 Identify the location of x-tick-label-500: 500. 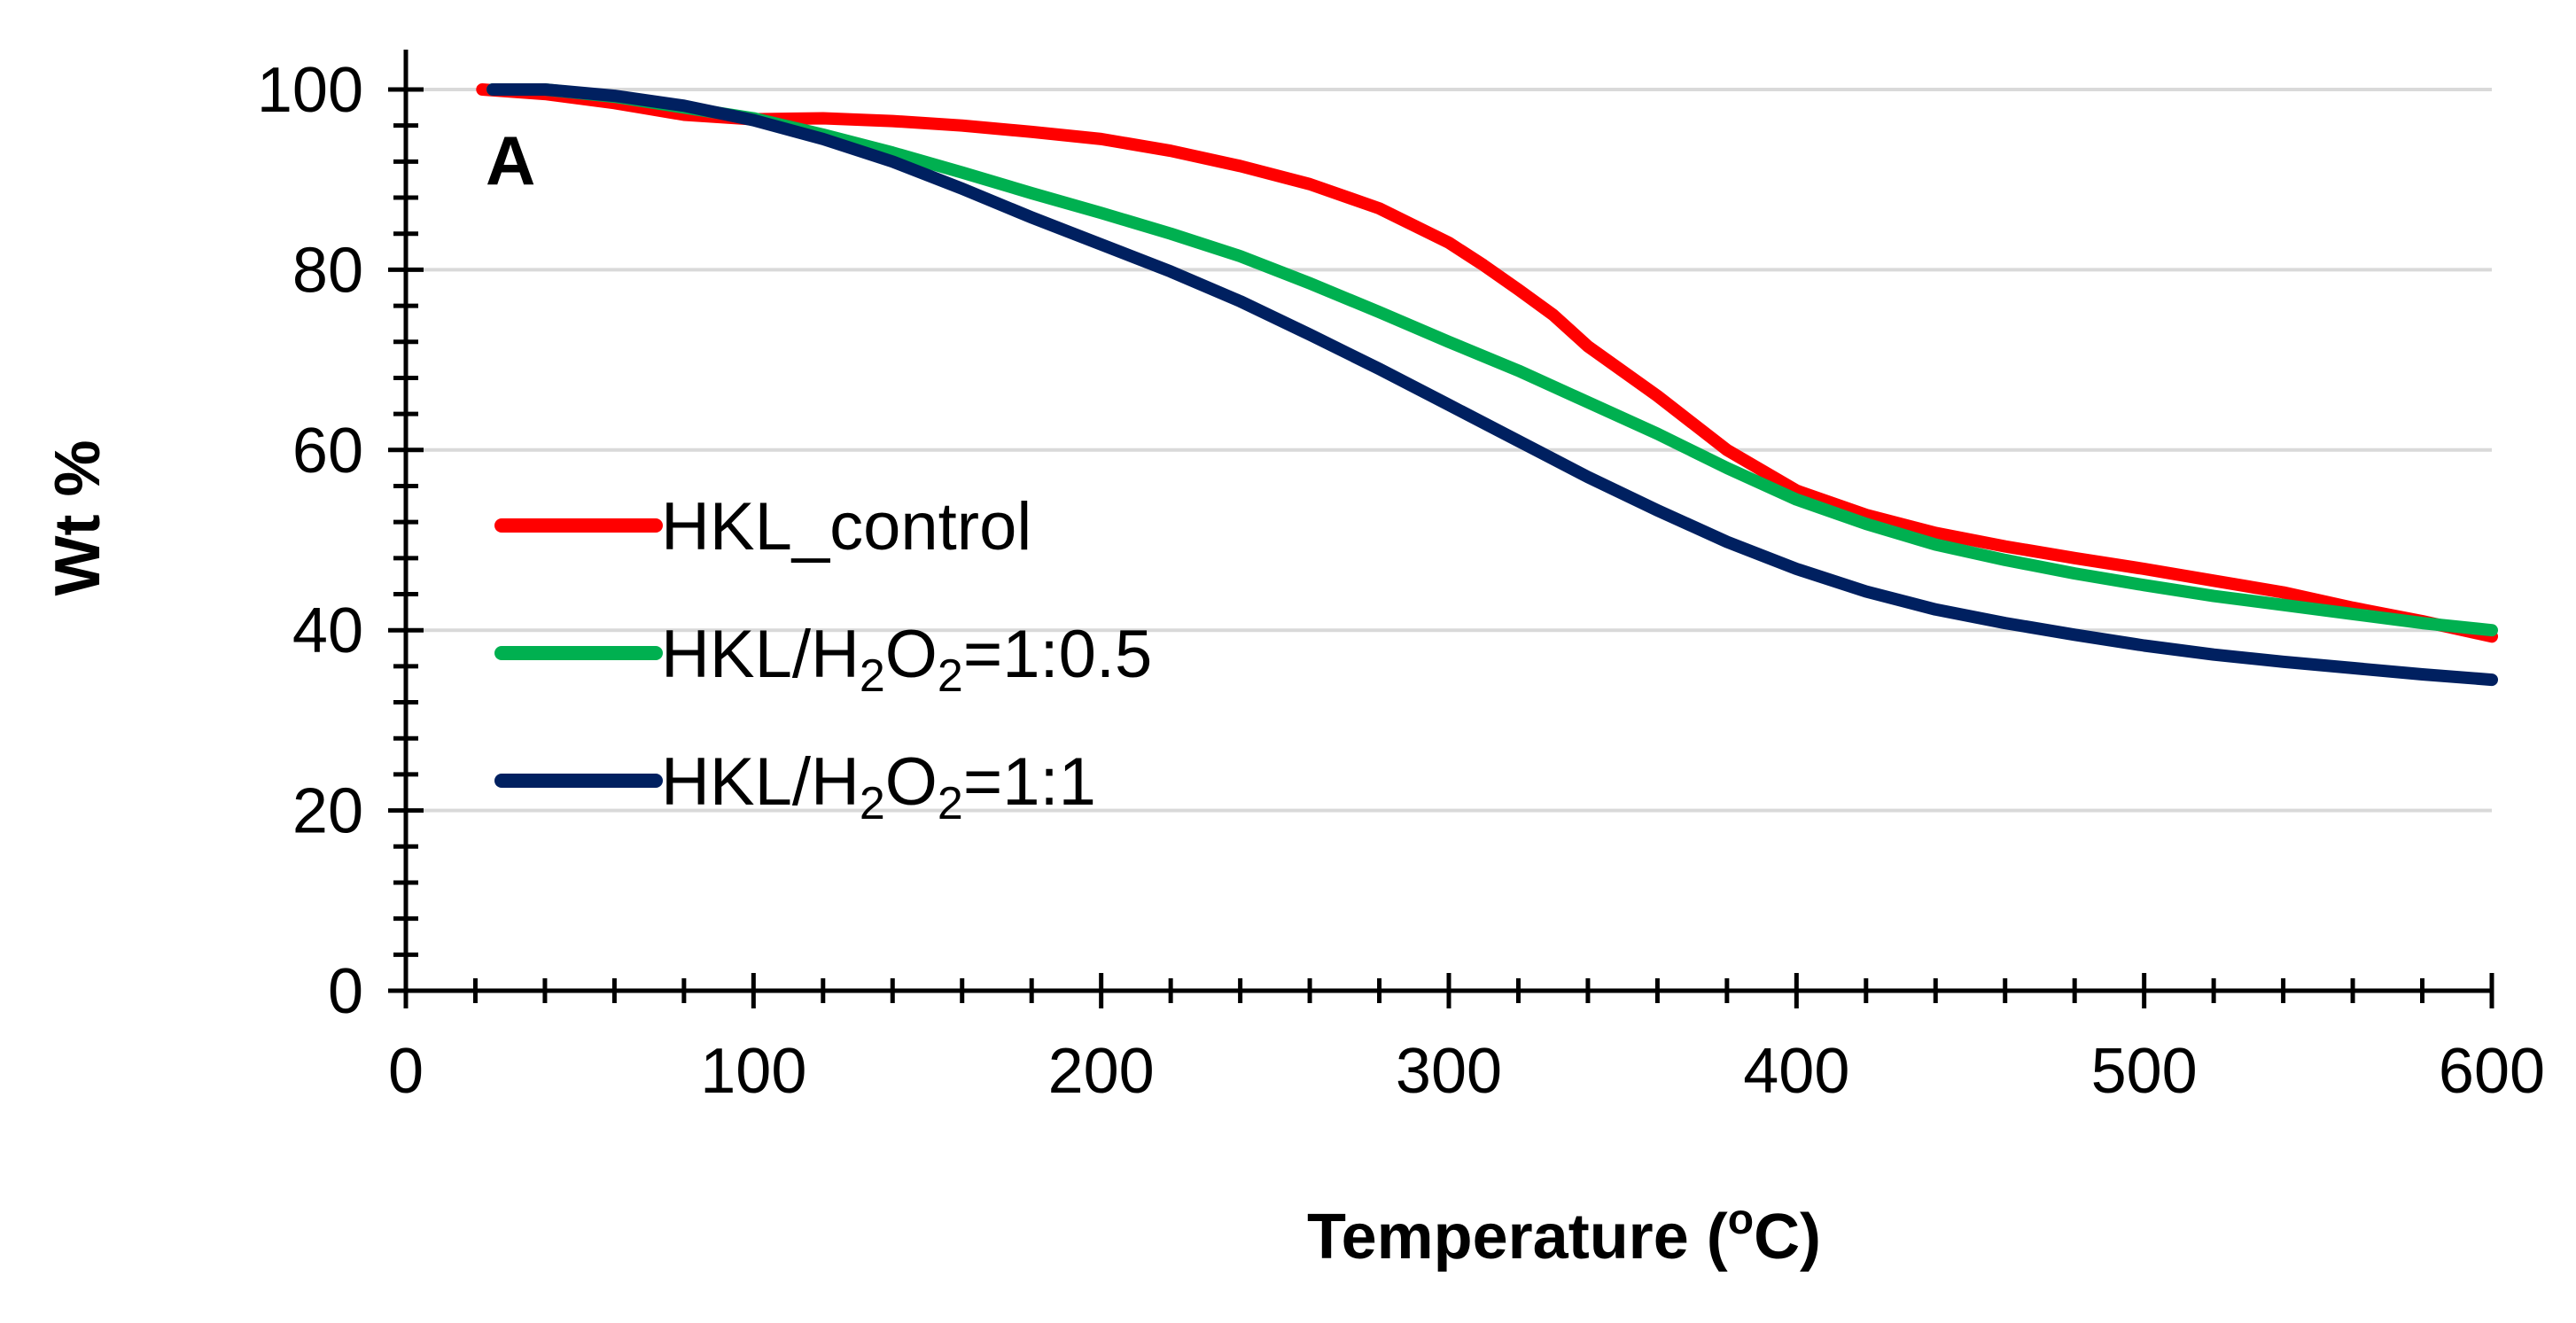
(2144, 1071).